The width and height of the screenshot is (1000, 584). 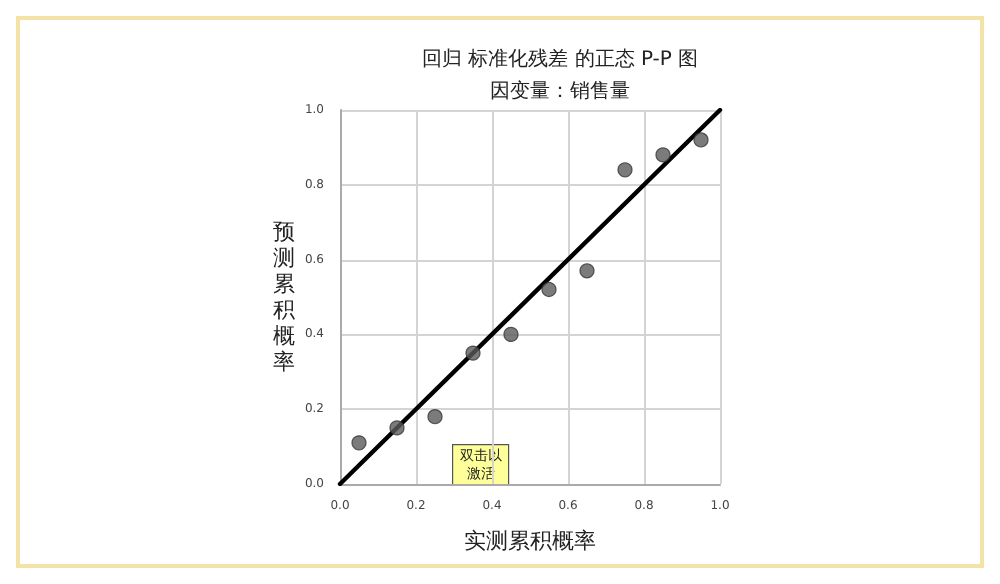 What do you see at coordinates (560, 91) in the screenshot?
I see `chart-subtitle: 因变量：销售量` at bounding box center [560, 91].